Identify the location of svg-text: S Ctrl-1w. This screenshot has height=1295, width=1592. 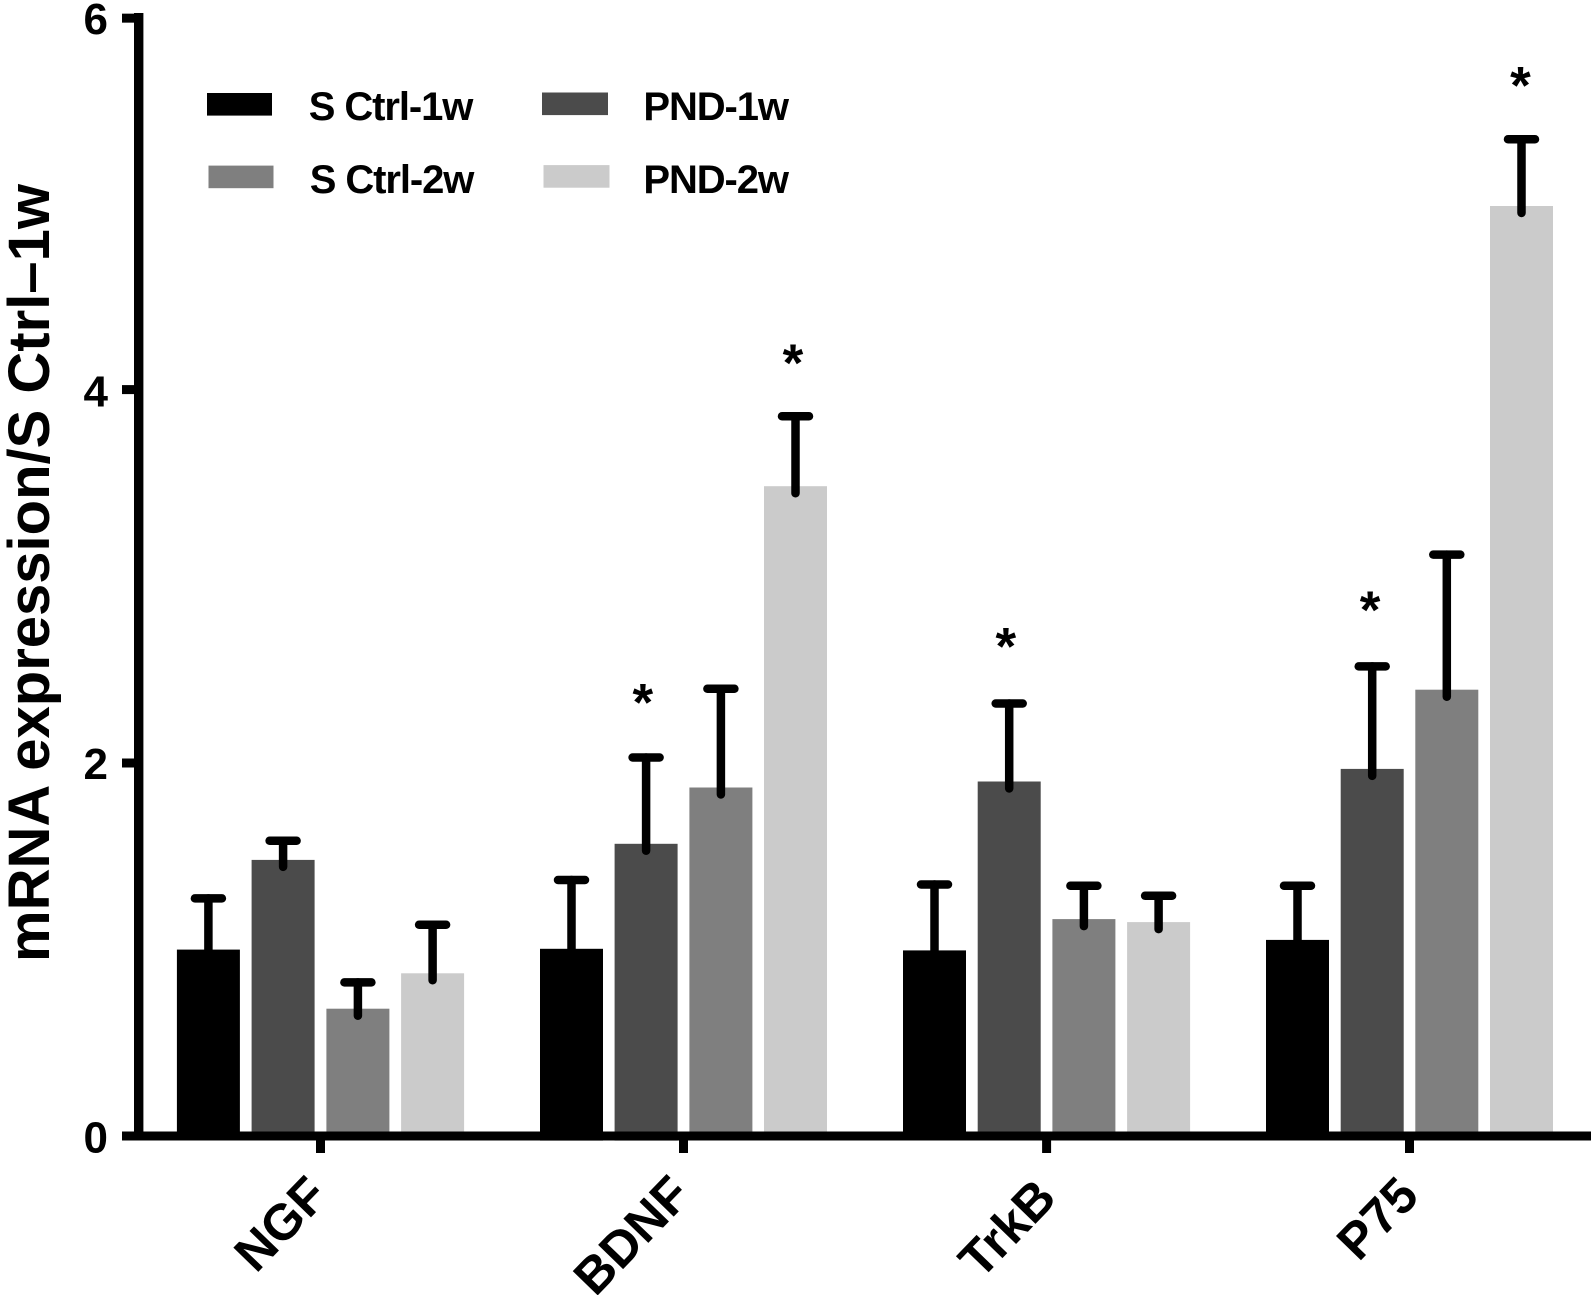
(391, 107).